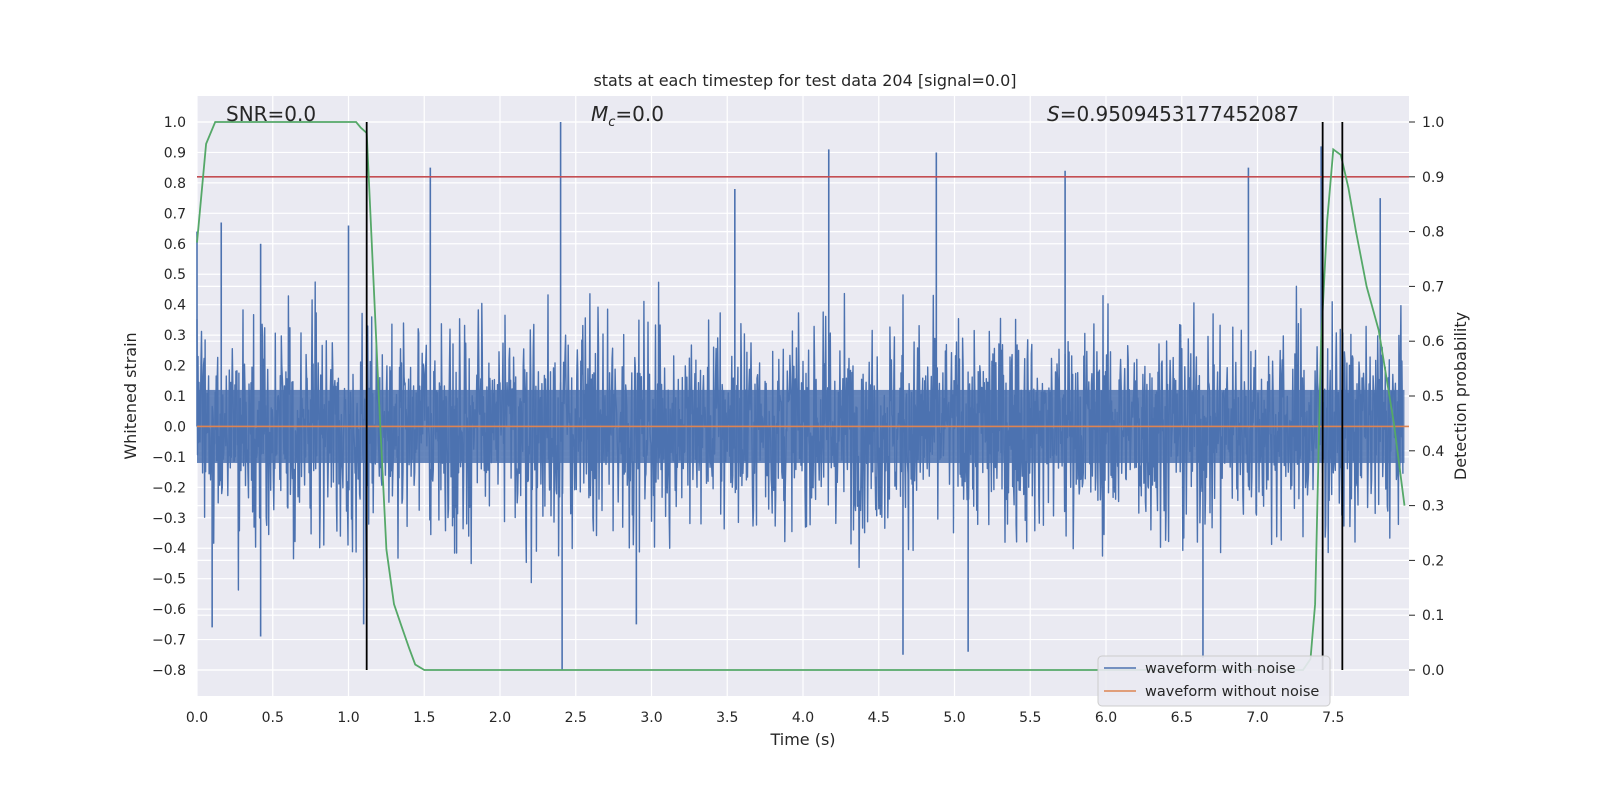  Describe the element at coordinates (599, 114) in the screenshot. I see `chirp-mass-symbol: M` at that location.